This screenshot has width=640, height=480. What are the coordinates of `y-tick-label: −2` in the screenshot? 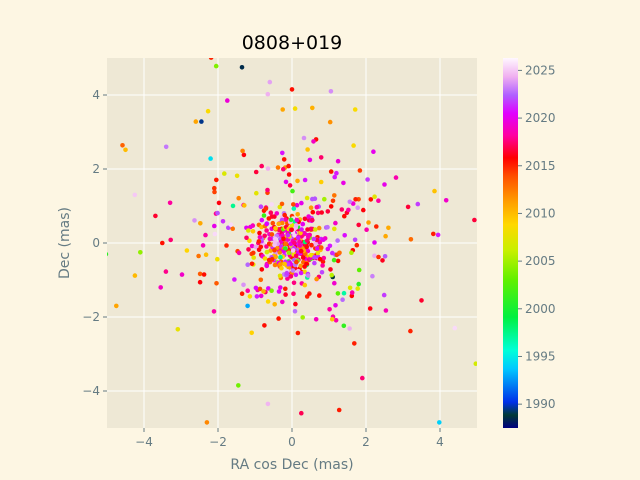 It's located at (91, 317).